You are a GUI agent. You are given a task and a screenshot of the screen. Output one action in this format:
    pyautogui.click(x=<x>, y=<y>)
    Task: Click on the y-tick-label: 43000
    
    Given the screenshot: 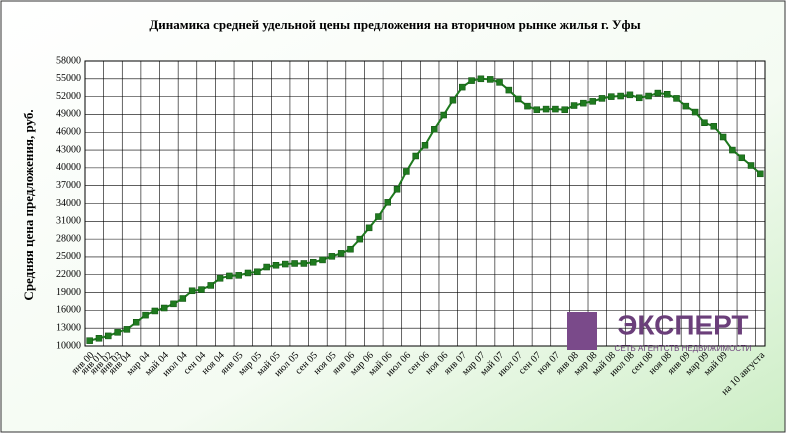 What is the action you would take?
    pyautogui.click(x=68, y=149)
    